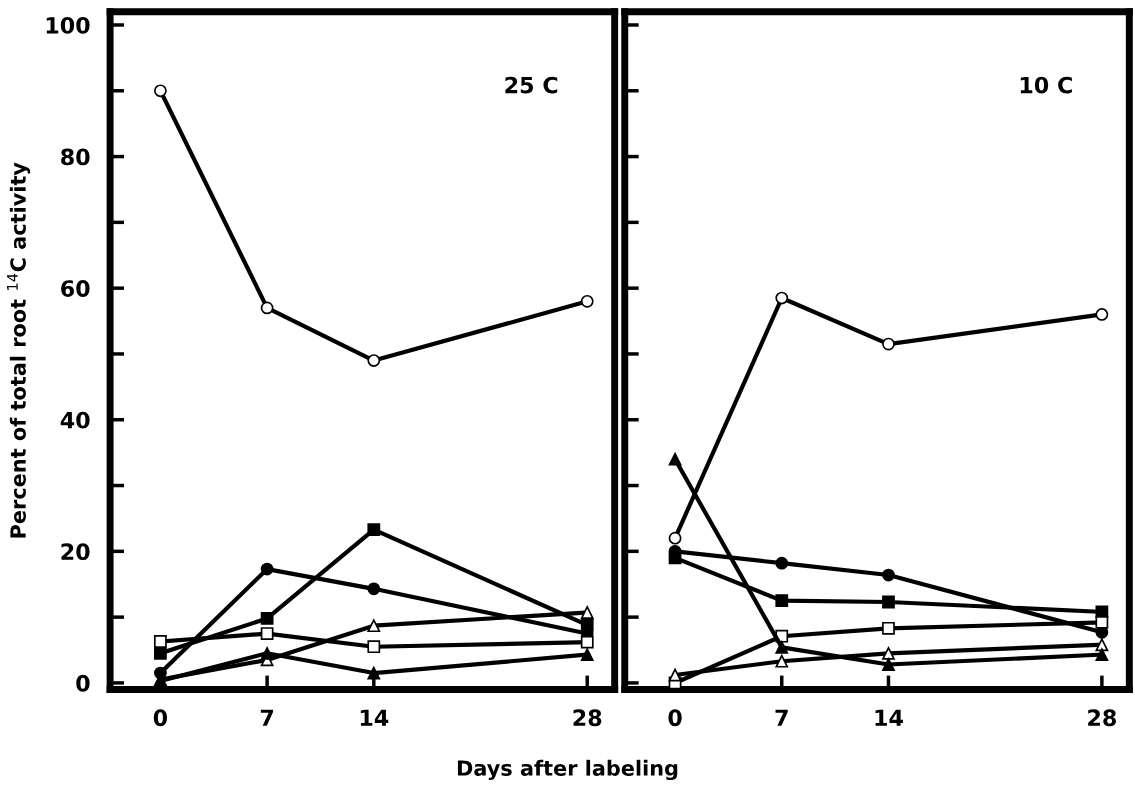 The image size is (1135, 788). What do you see at coordinates (1046, 85) in the screenshot?
I see `annotation: 10 C` at bounding box center [1046, 85].